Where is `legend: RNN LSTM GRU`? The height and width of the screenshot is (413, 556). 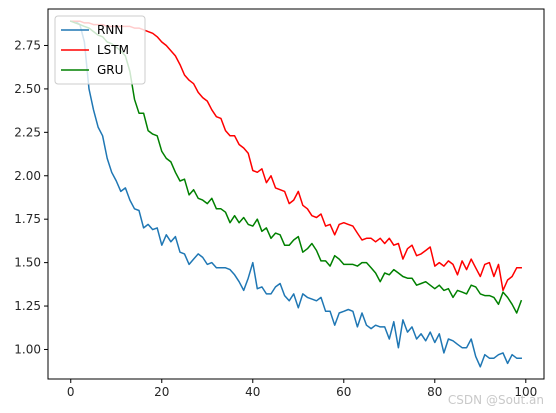 legend: RNN LSTM GRU is located at coordinates (100, 50).